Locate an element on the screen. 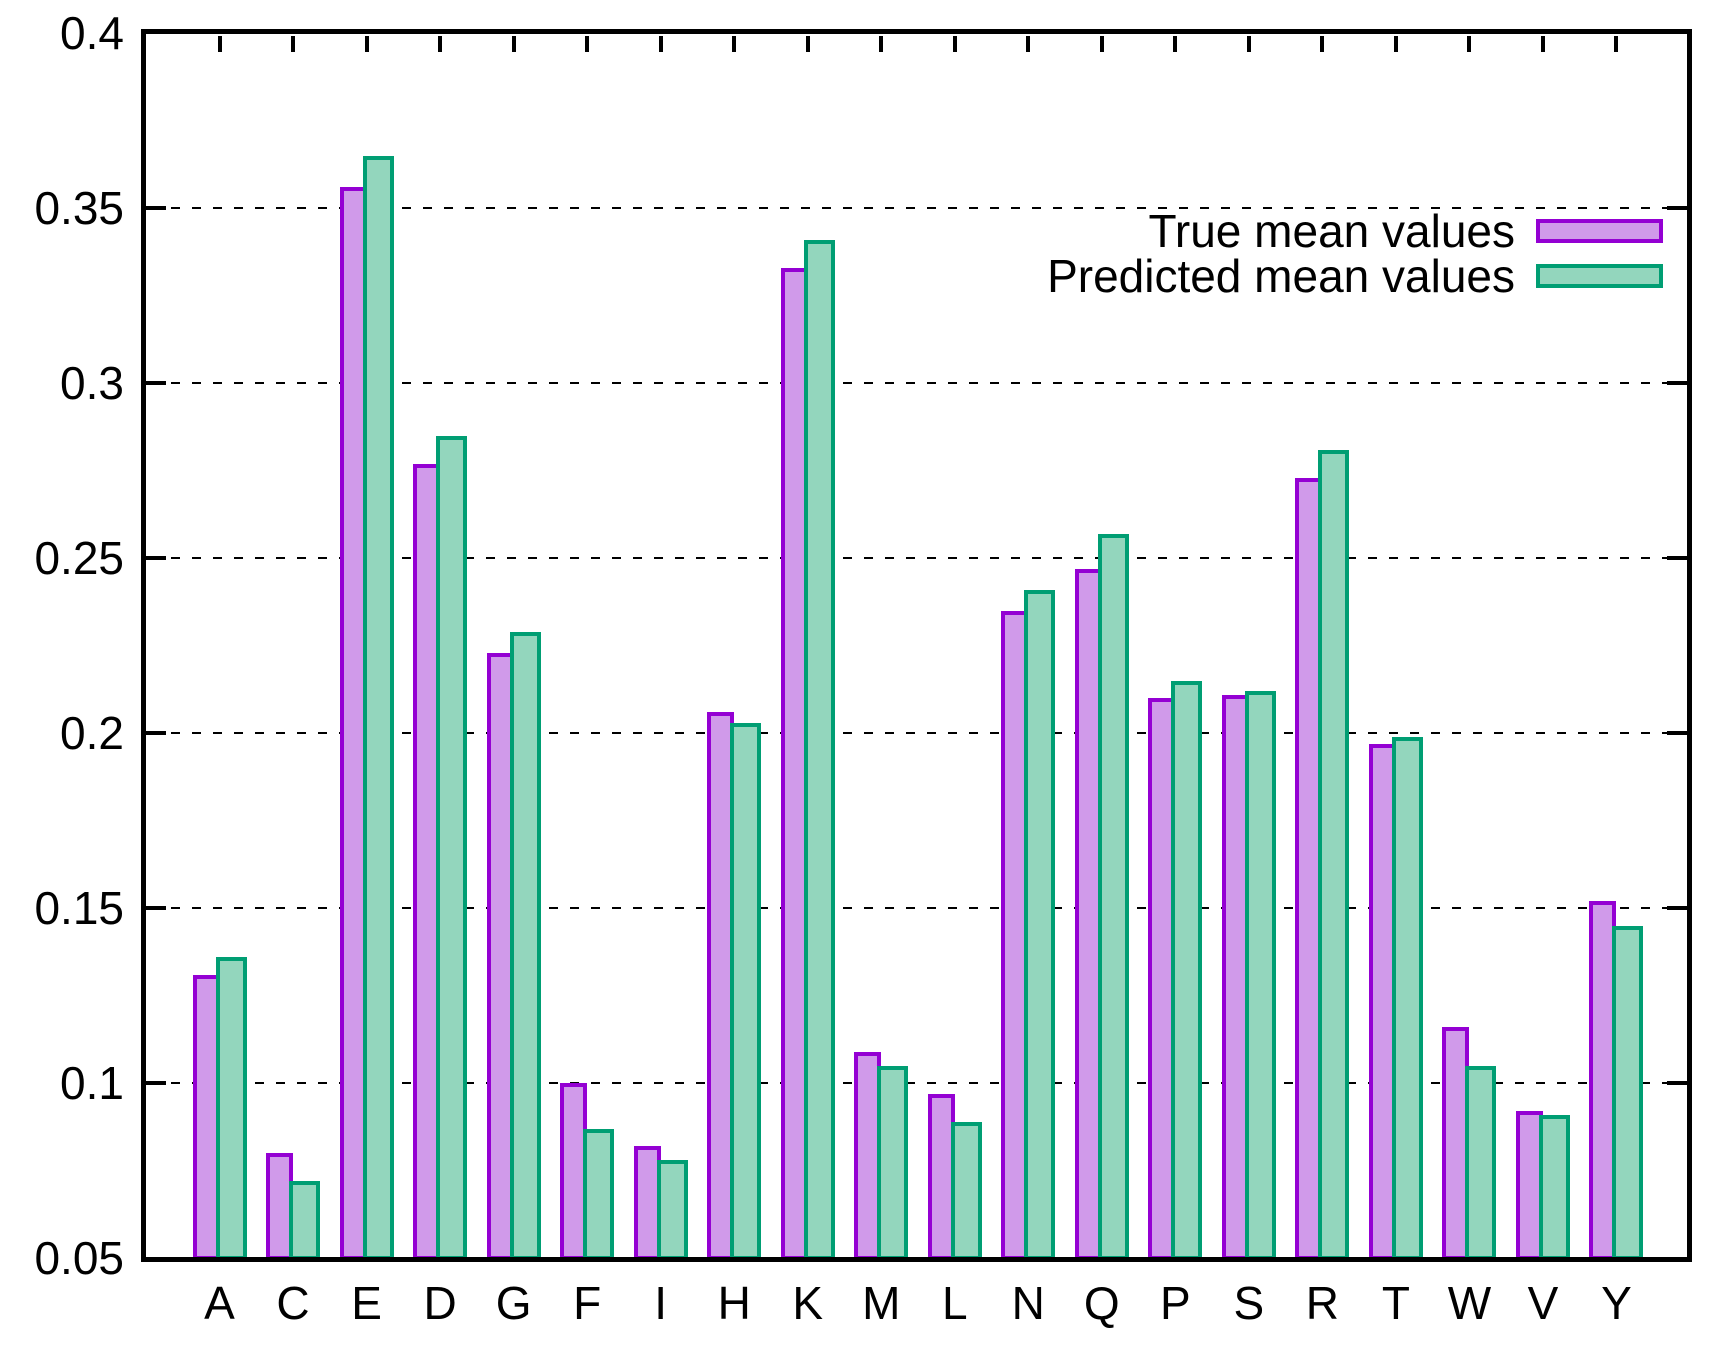 The height and width of the screenshot is (1356, 1716). legend-label: True mean values is located at coordinates (1331, 231).